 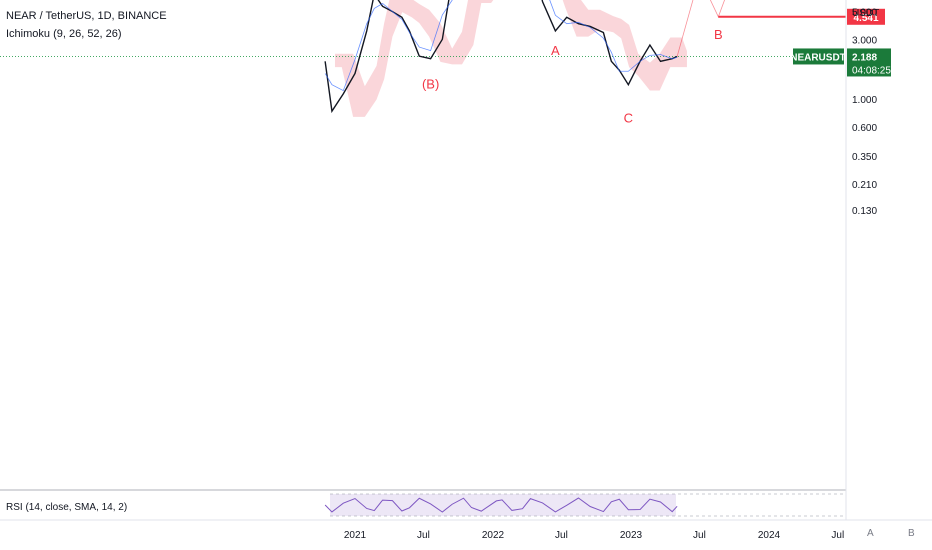 What do you see at coordinates (864, 57) in the screenshot?
I see `last-price-value: 2.188` at bounding box center [864, 57].